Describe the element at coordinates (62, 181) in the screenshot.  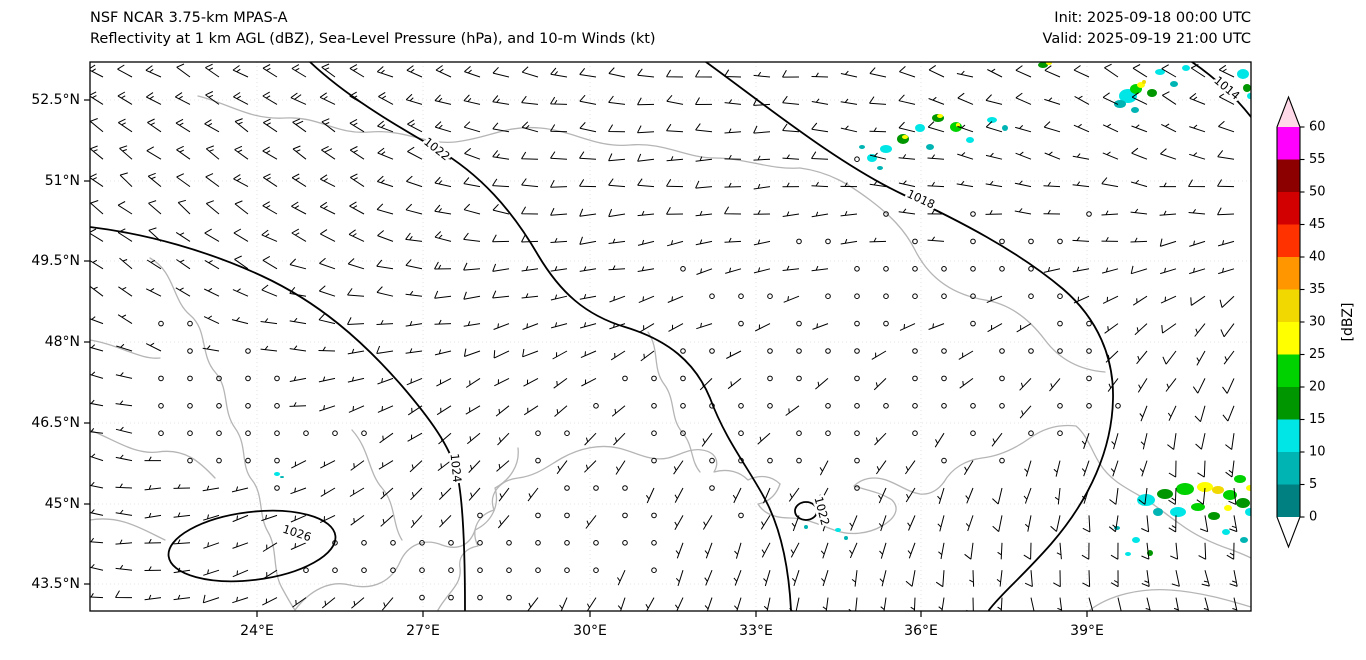
I see `y-tick-label: 51°N` at that location.